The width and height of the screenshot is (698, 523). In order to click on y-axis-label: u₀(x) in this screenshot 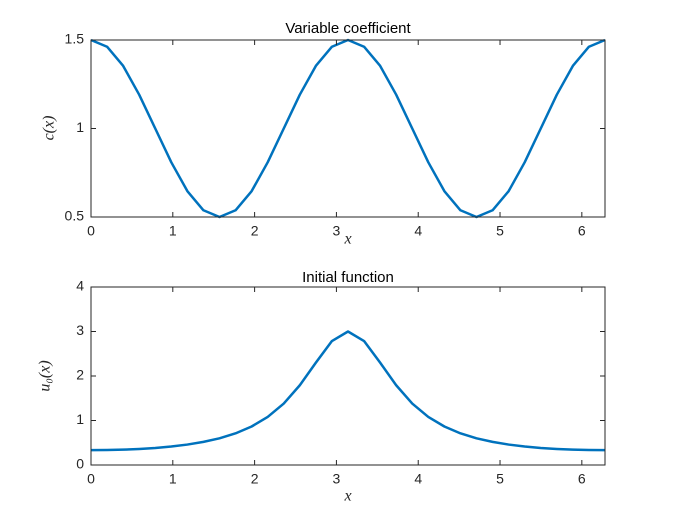, I will do `click(45, 375)`.